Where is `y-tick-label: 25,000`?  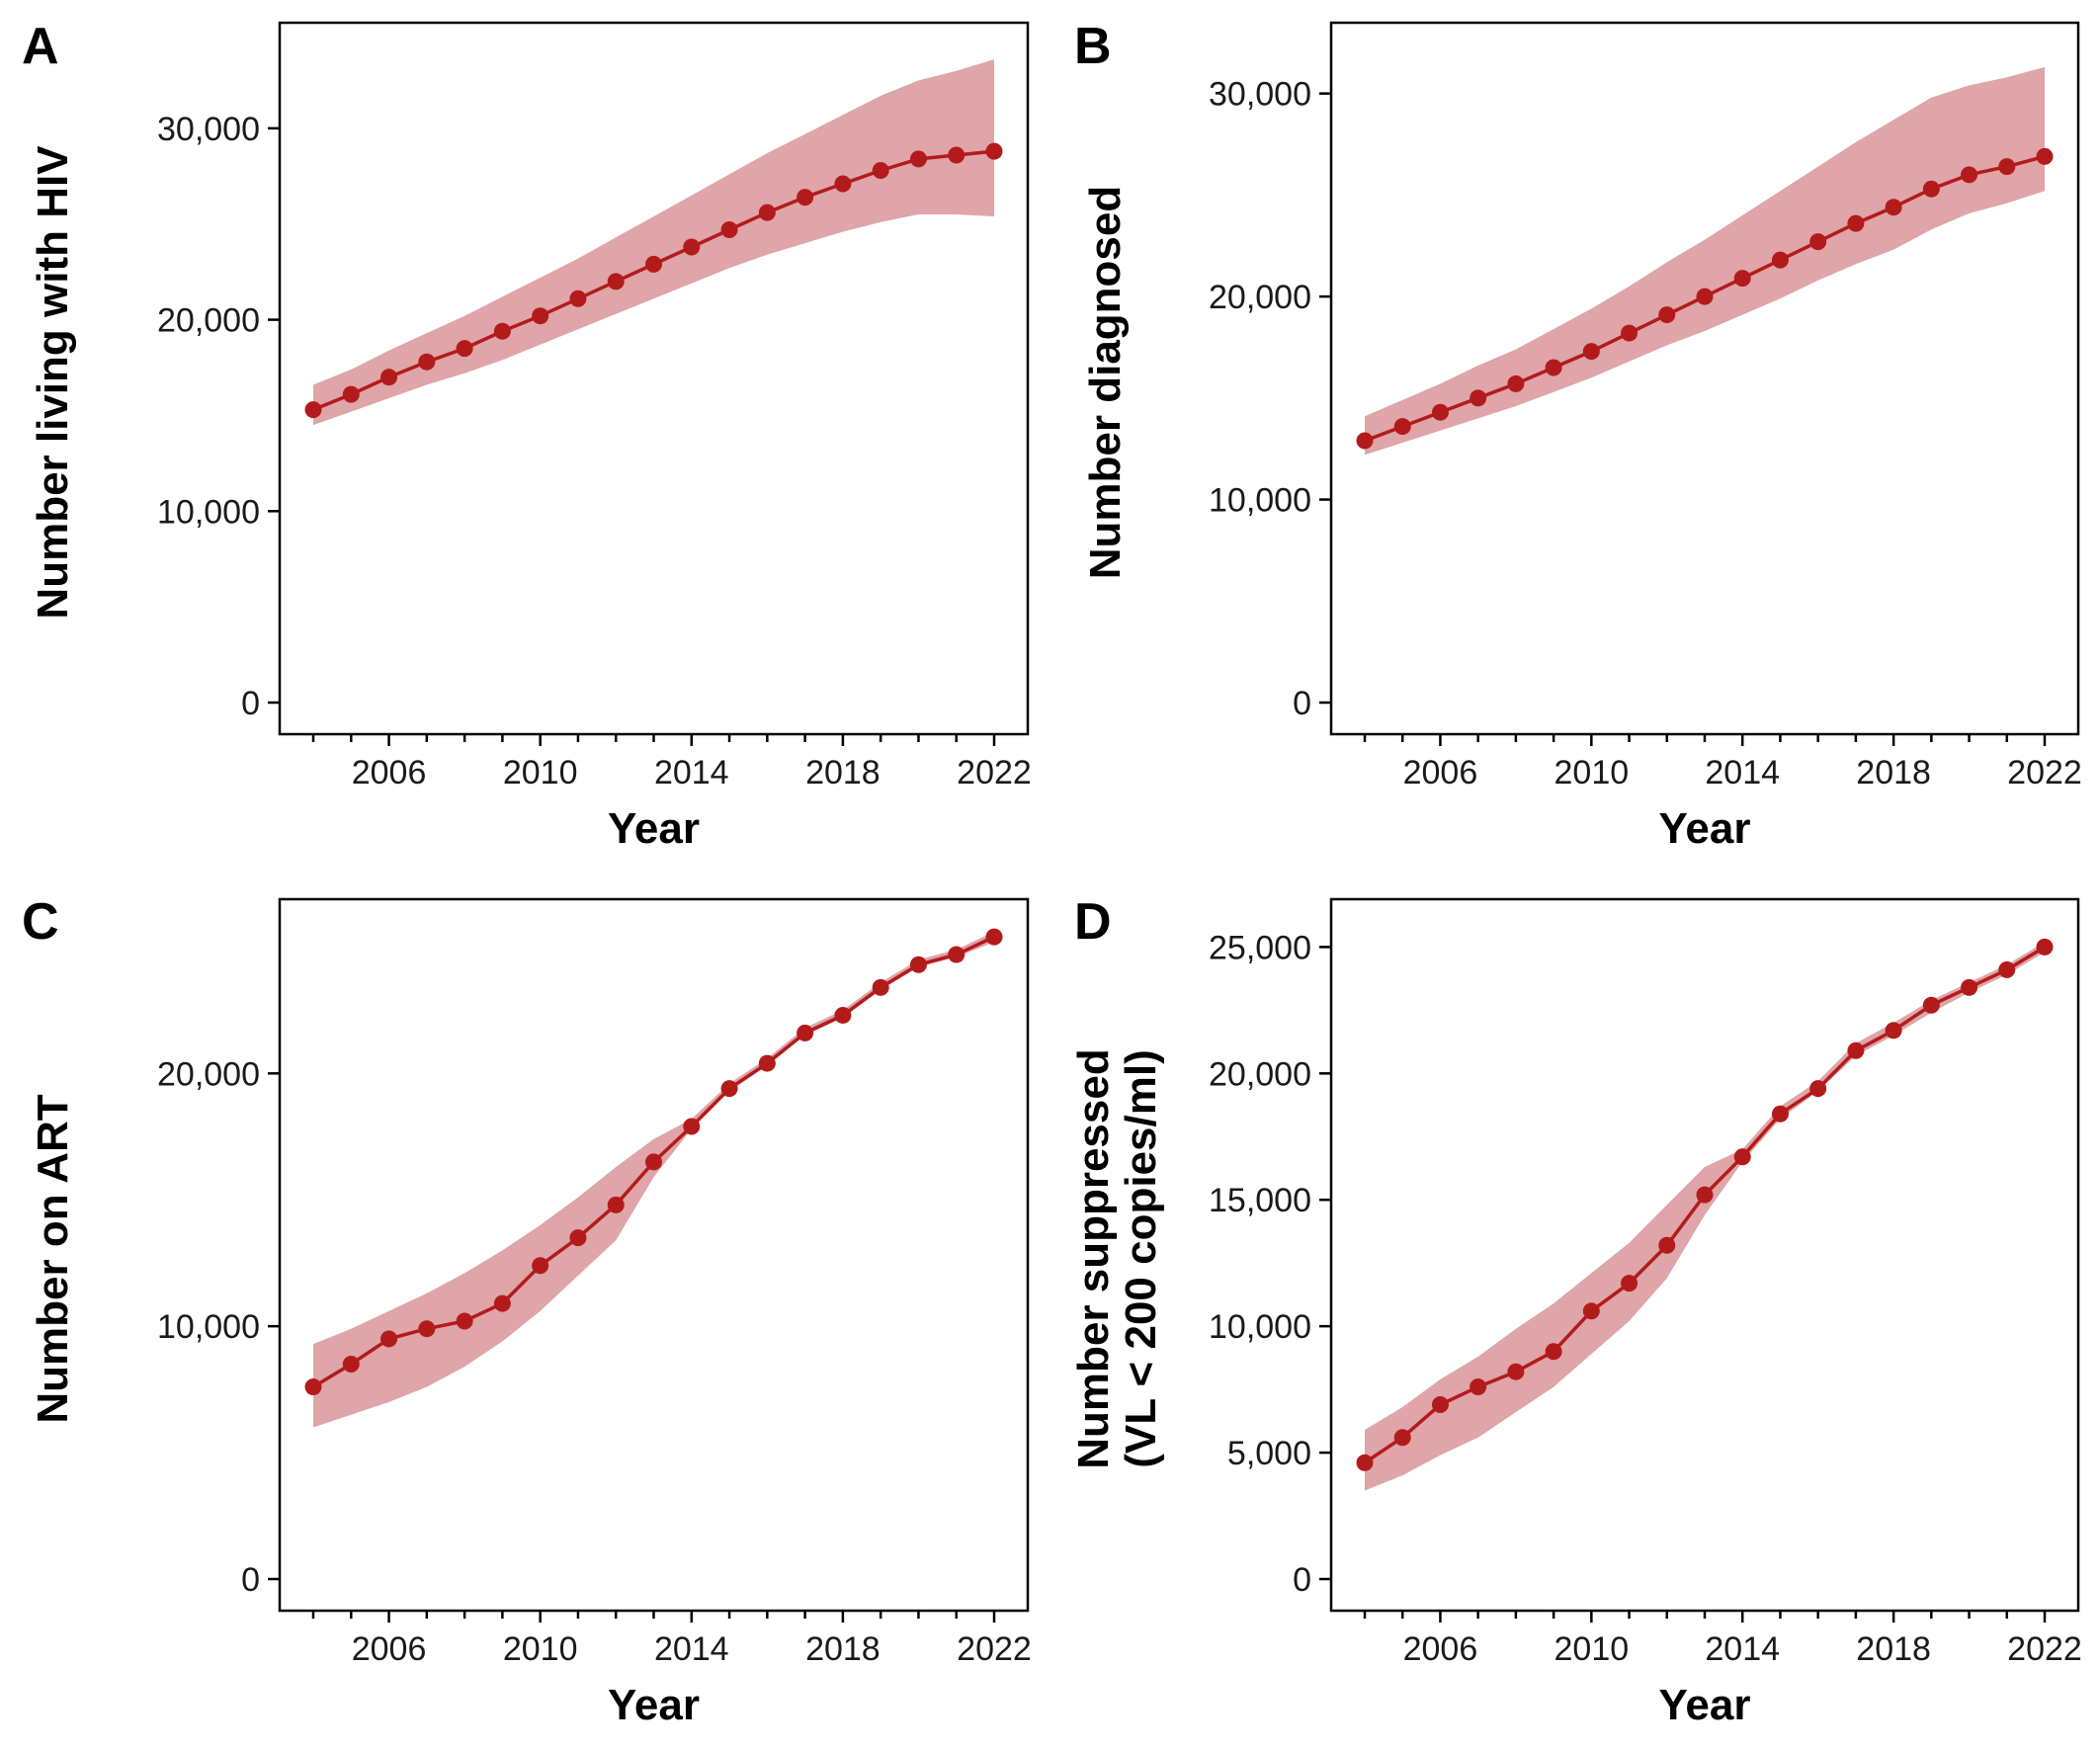 y-tick-label: 25,000 is located at coordinates (1260, 947).